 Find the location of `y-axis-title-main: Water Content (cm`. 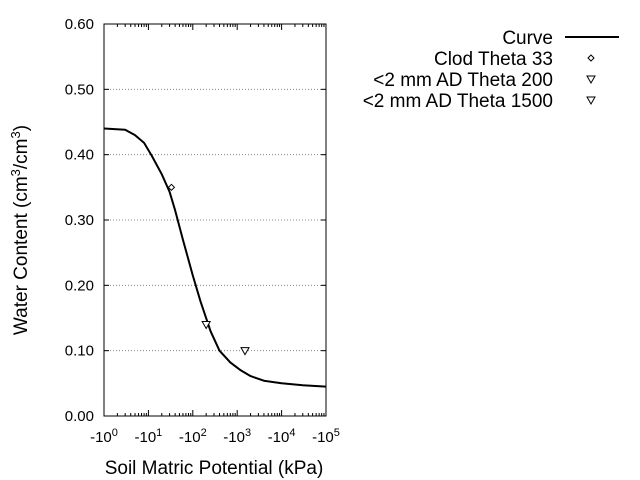

y-axis-title-main: Water Content (cm is located at coordinates (21, 255).